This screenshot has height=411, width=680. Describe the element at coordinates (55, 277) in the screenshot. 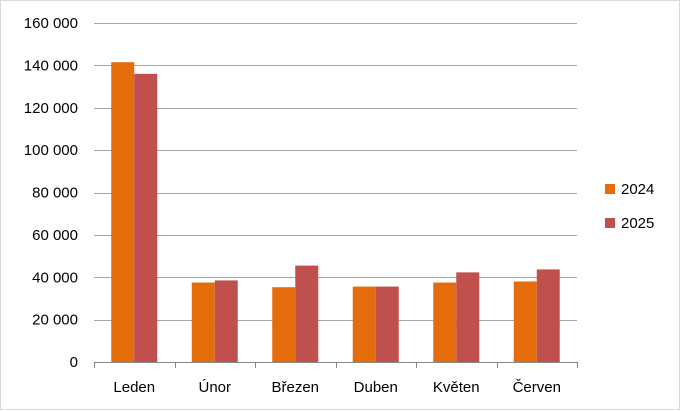

I see `y-tick-label: 40 000` at that location.